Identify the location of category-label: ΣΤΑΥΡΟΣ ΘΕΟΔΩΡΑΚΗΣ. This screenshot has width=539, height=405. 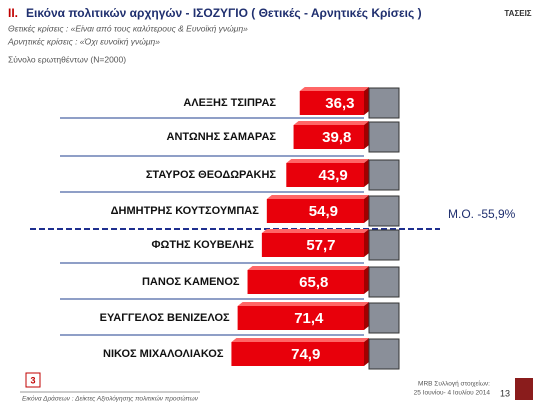
(211, 175).